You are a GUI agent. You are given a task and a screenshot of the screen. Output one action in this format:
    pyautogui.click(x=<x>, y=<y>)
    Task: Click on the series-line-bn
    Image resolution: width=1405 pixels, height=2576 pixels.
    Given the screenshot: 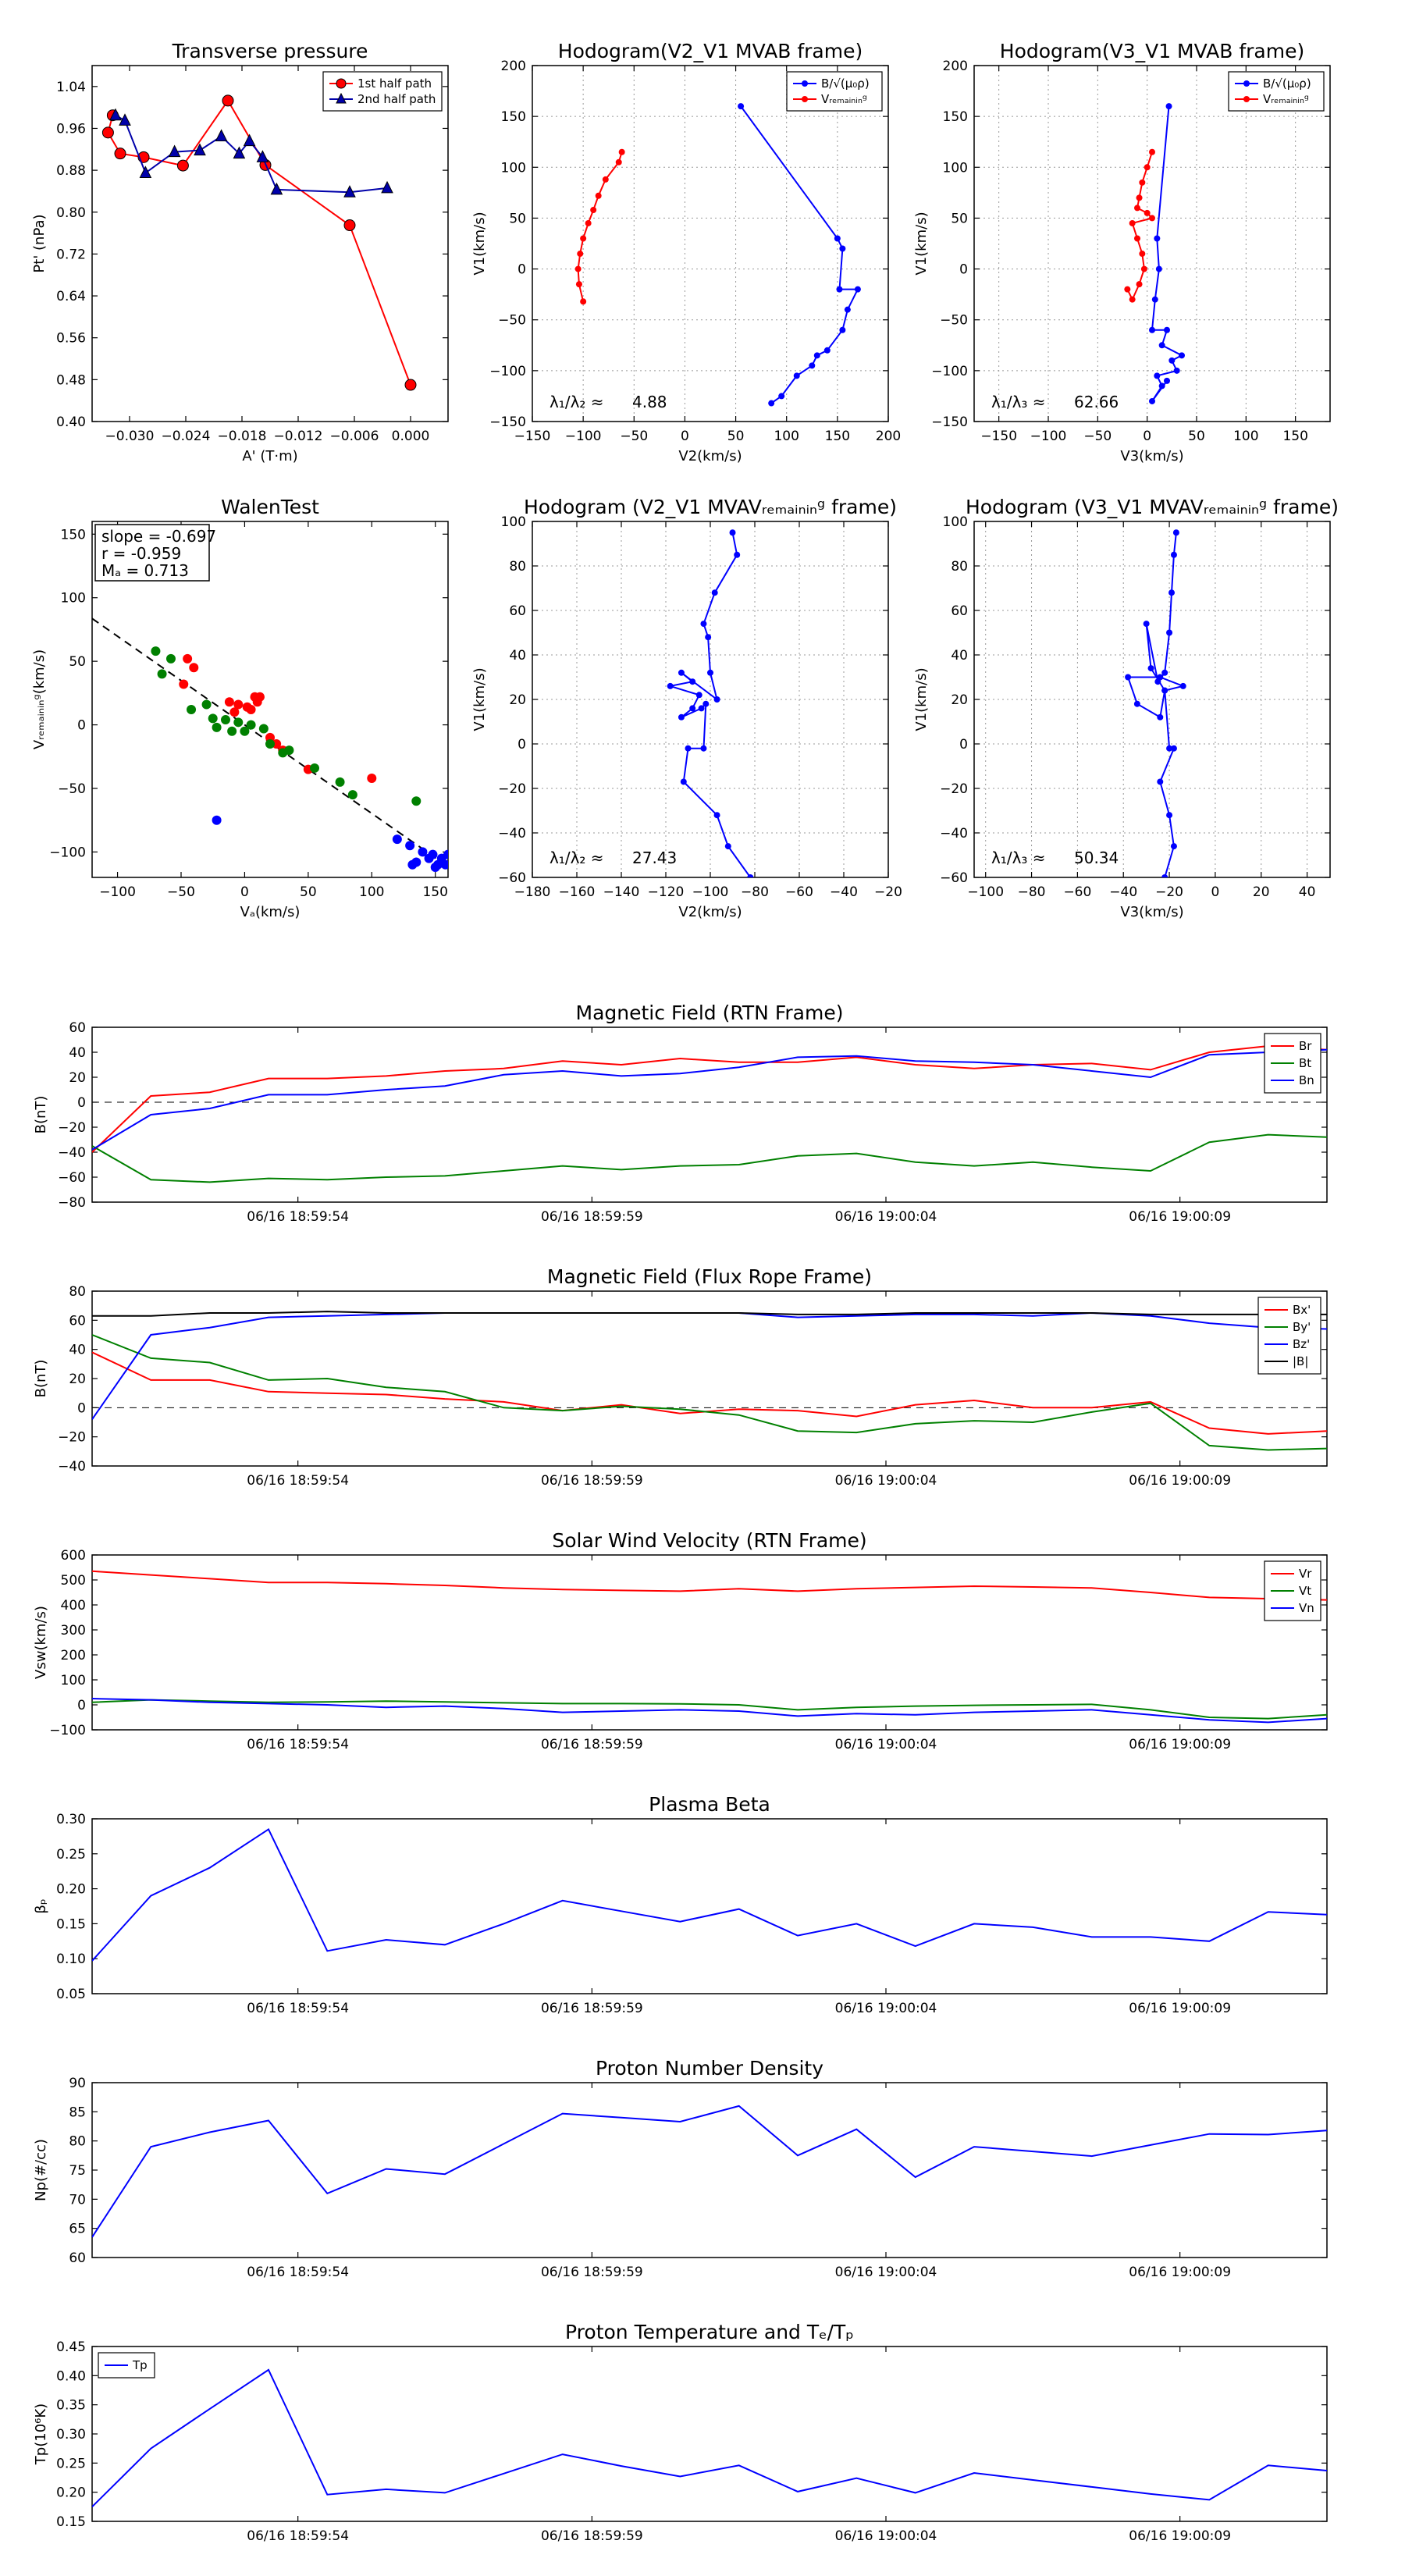 What is the action you would take?
    pyautogui.click(x=710, y=1099)
    